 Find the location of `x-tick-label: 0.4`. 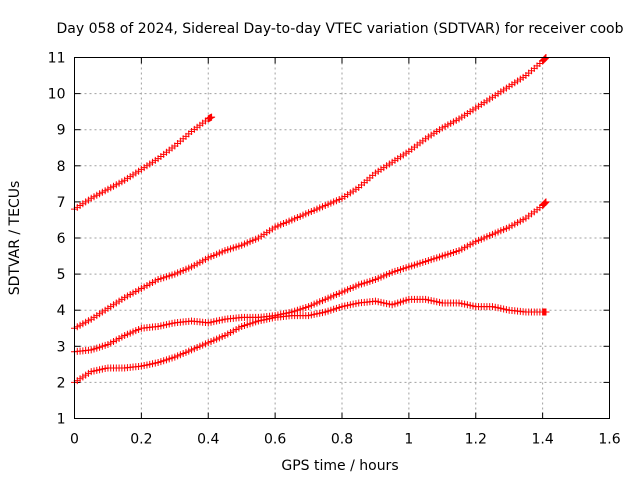

x-tick-label: 0.4 is located at coordinates (208, 440).